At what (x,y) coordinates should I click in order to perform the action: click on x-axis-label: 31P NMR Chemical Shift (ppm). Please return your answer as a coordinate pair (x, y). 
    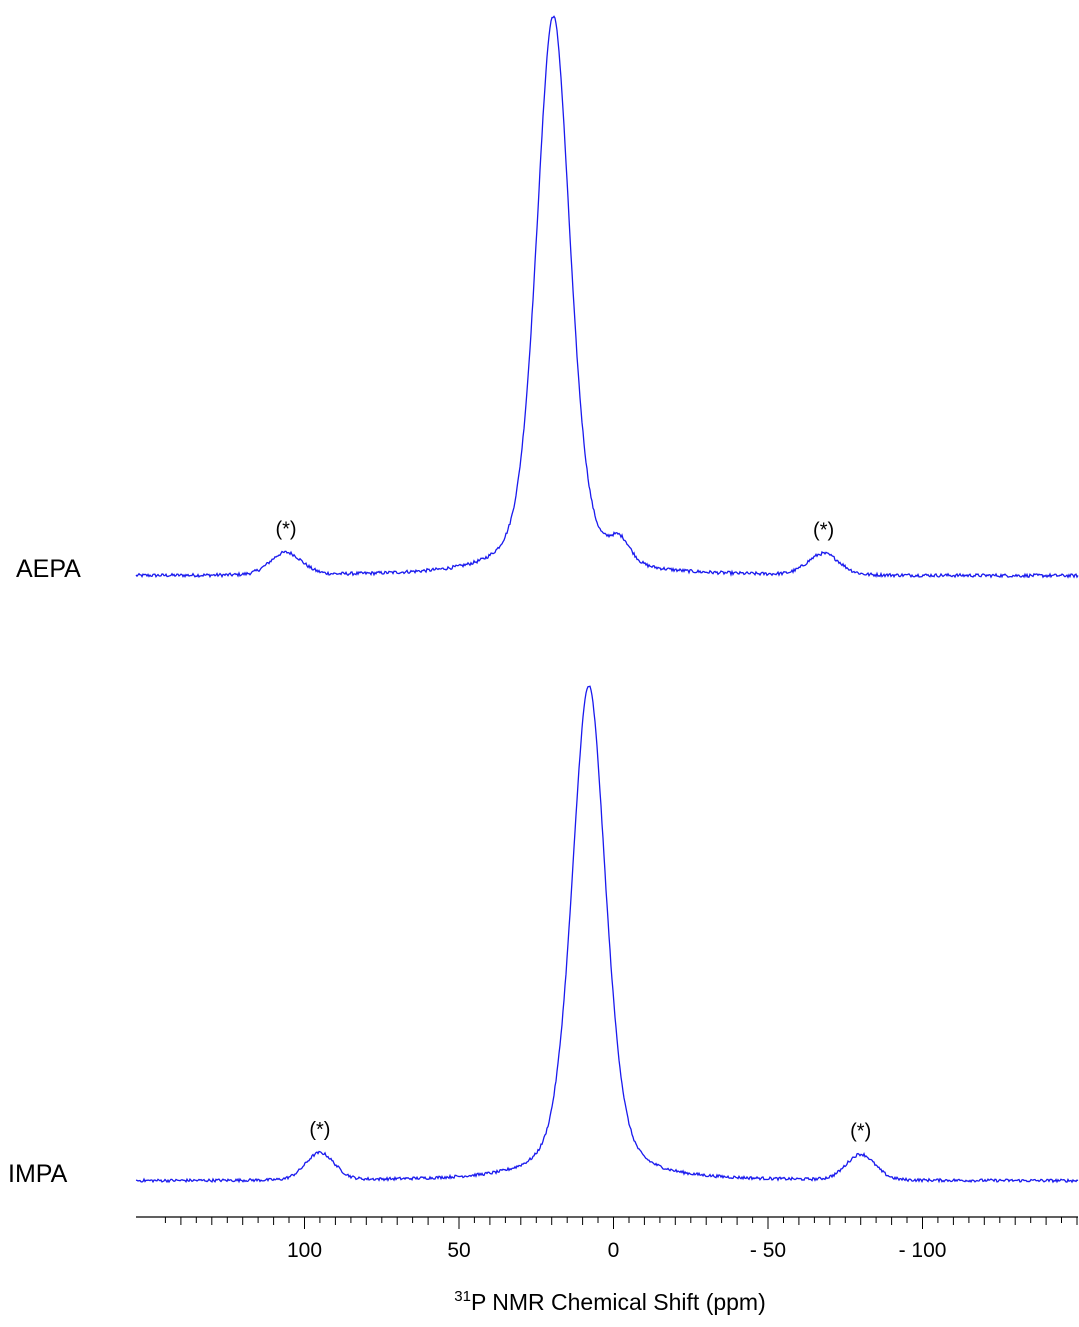
    Looking at the image, I should click on (610, 1301).